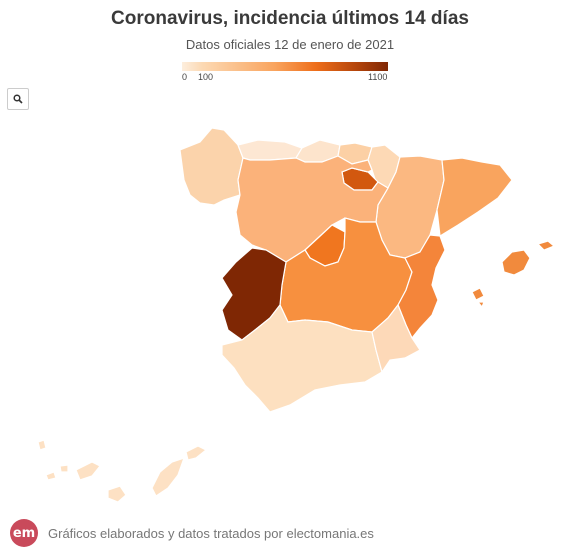 The image size is (580, 553). Describe the element at coordinates (51, 476) in the screenshot. I see `region-canarias-el-hierro` at that location.